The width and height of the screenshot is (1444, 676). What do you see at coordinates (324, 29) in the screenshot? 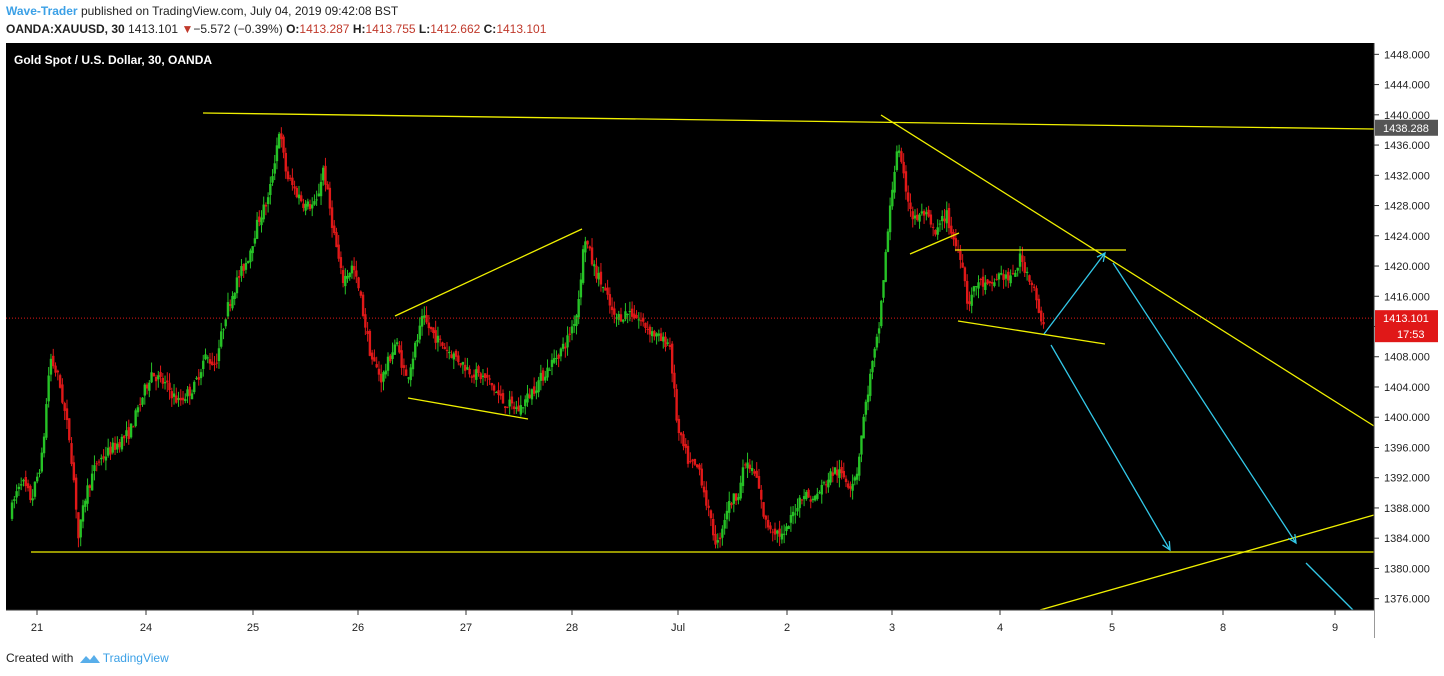
I see `open-value: 1413.287` at bounding box center [324, 29].